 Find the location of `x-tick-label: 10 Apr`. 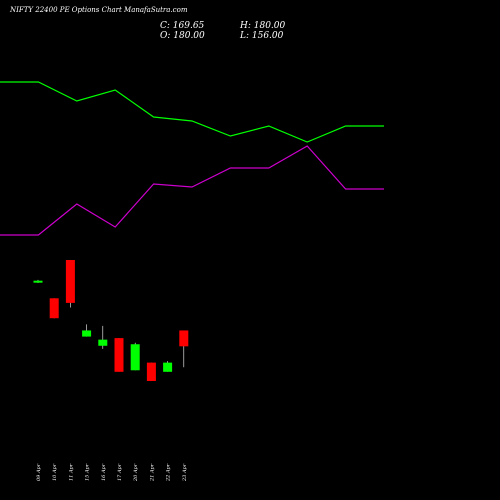

x-tick-label: 10 Apr is located at coordinates (55, 472).